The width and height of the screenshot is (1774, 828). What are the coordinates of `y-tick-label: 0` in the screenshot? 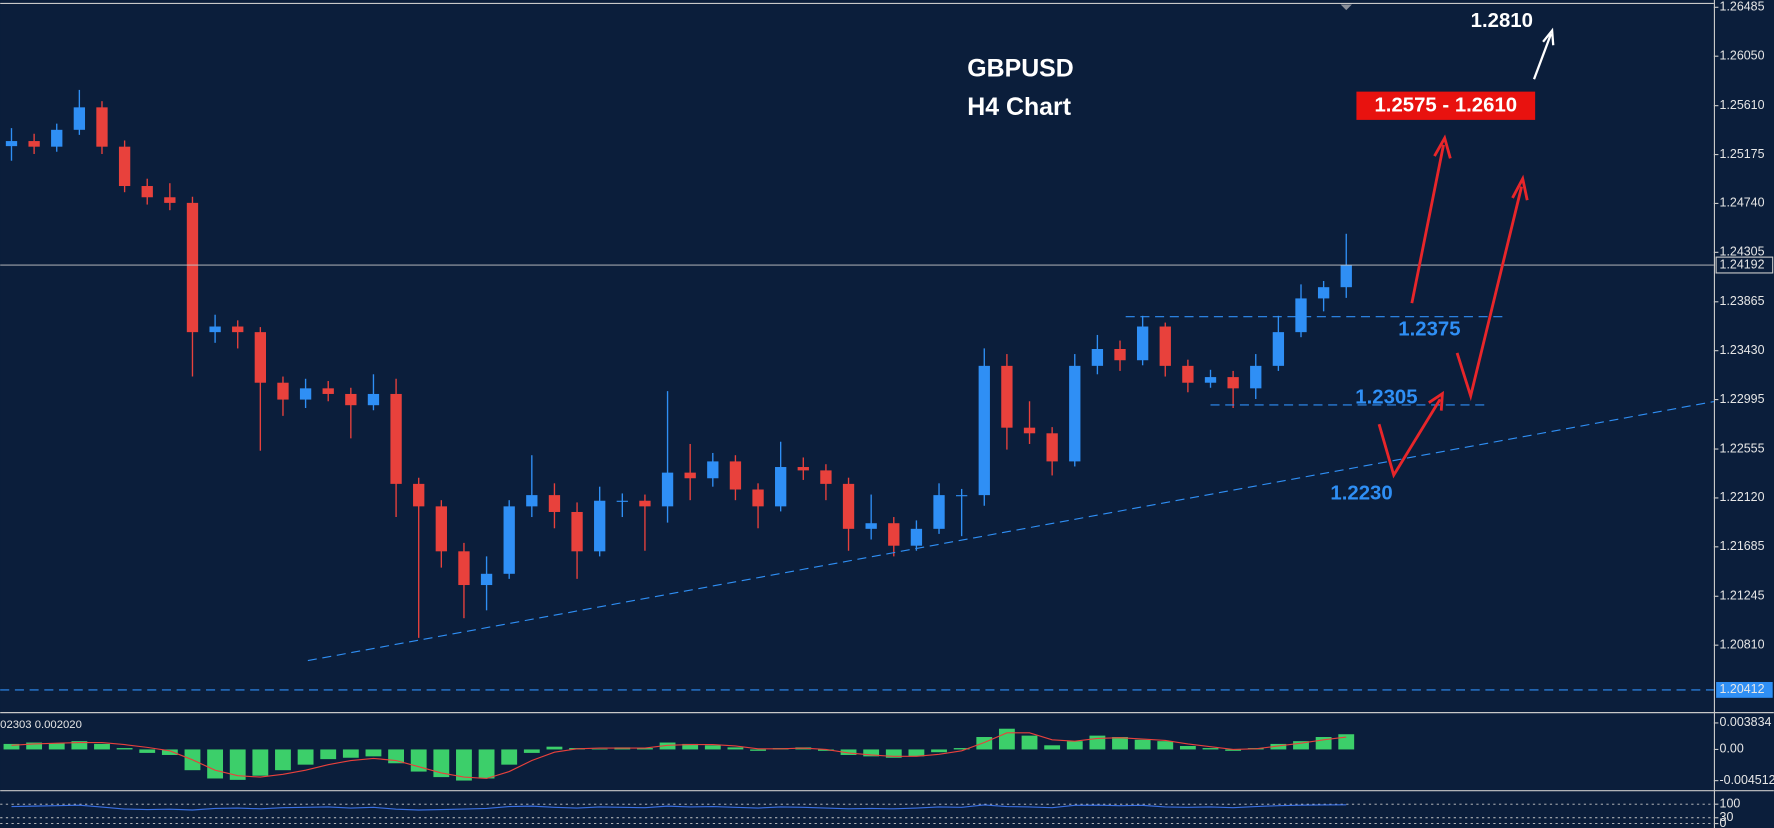 It's located at (1723, 822).